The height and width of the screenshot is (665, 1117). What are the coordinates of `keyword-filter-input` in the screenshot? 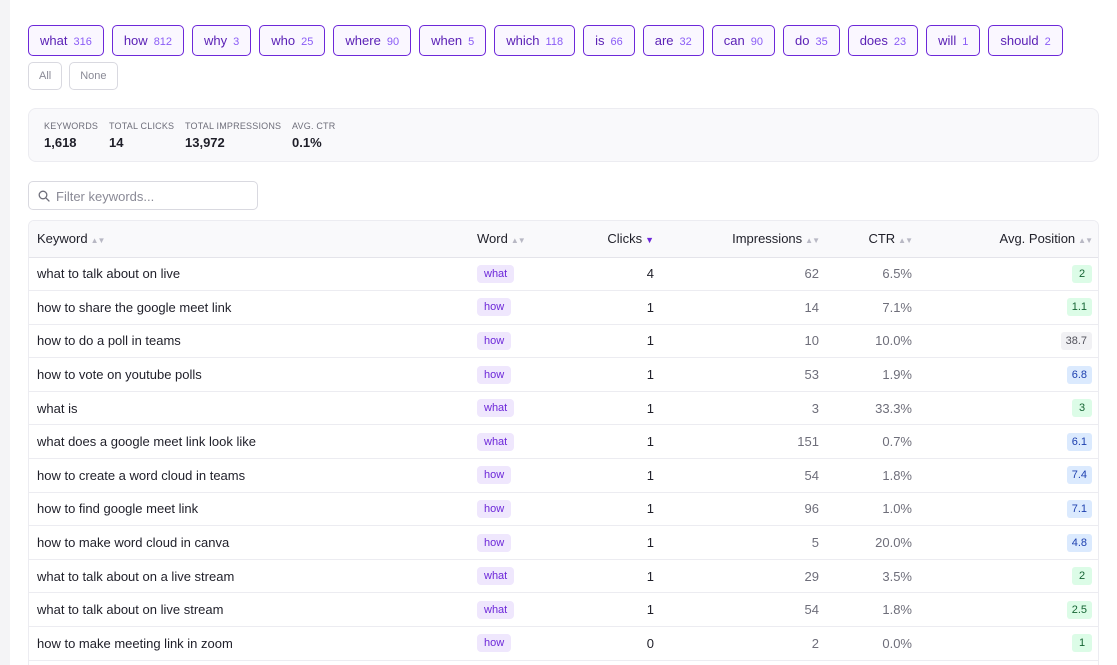 It's located at (154, 196).